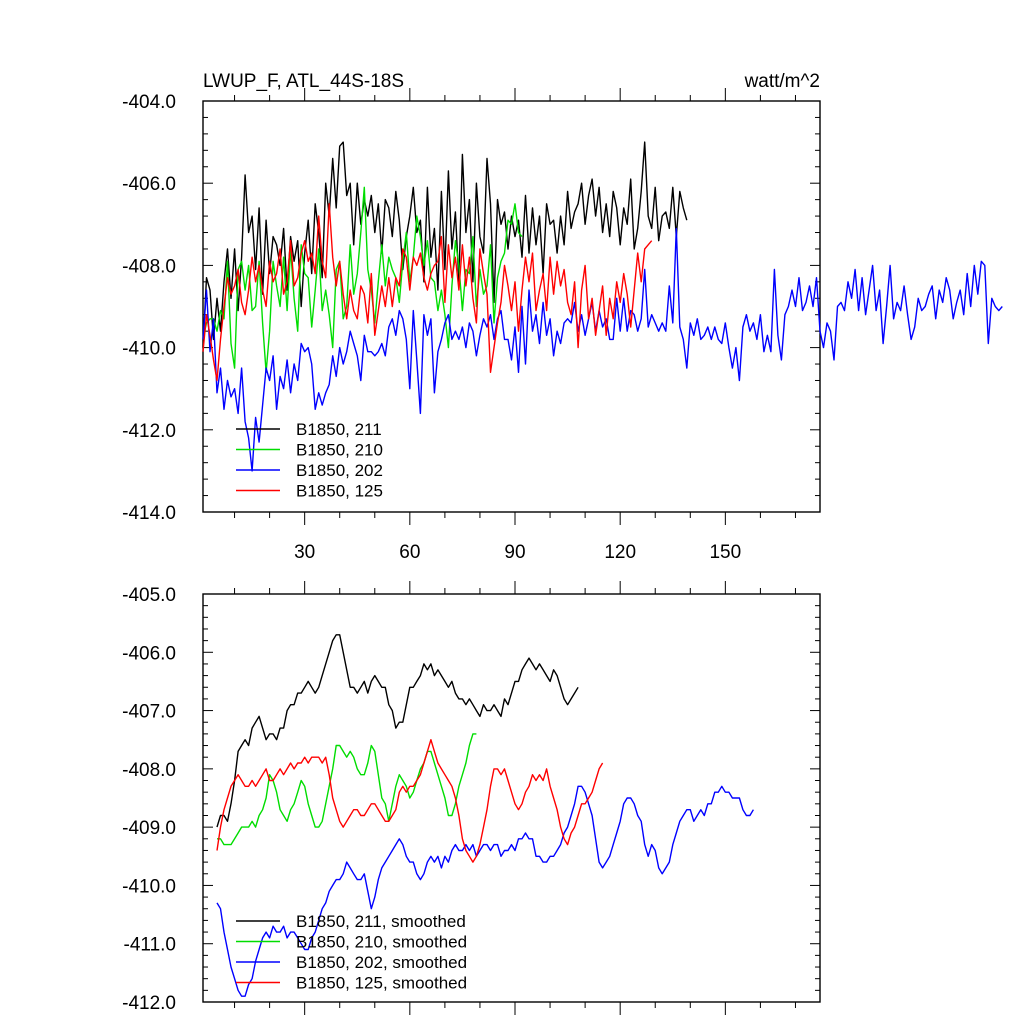 The image size is (1024, 1024). What do you see at coordinates (149, 595) in the screenshot?
I see `y-tick-label: -405.0` at bounding box center [149, 595].